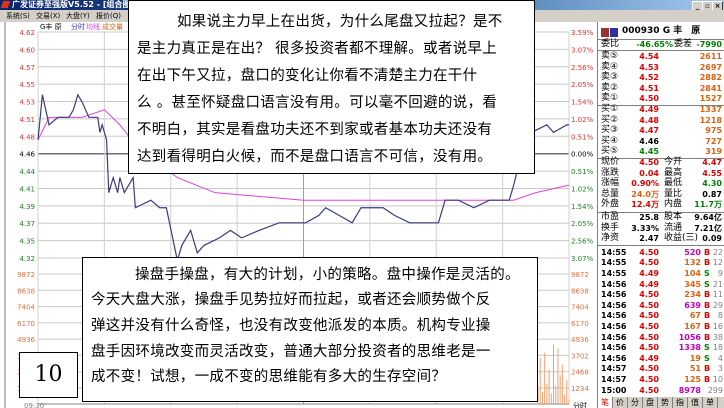  I want to click on level-price: 4.52, so click(649, 78).